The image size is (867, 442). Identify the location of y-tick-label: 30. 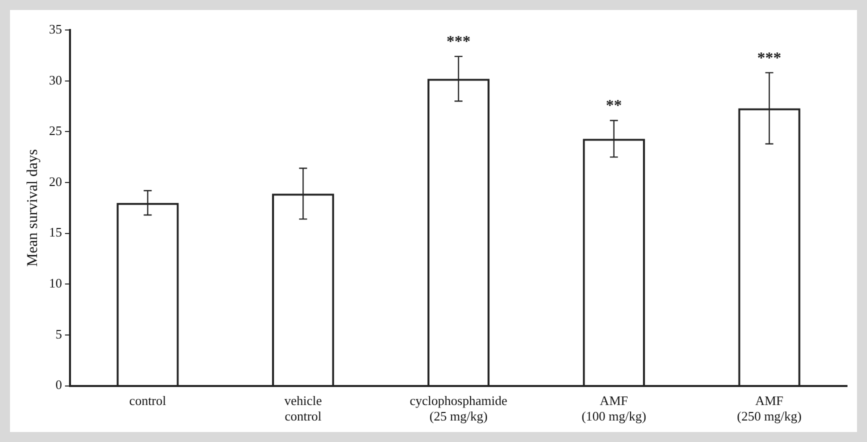
(55, 80).